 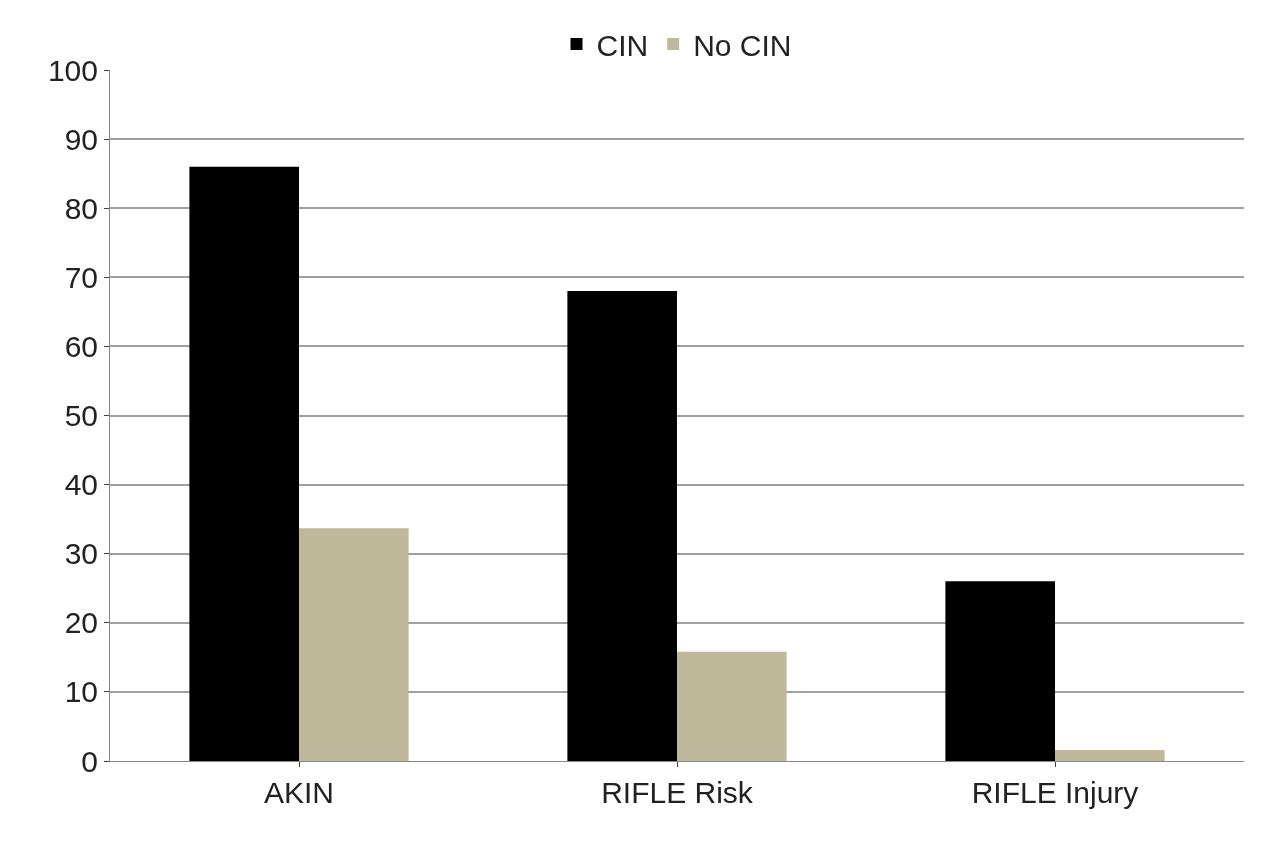 I want to click on y-tick-label: 100, so click(x=72, y=70).